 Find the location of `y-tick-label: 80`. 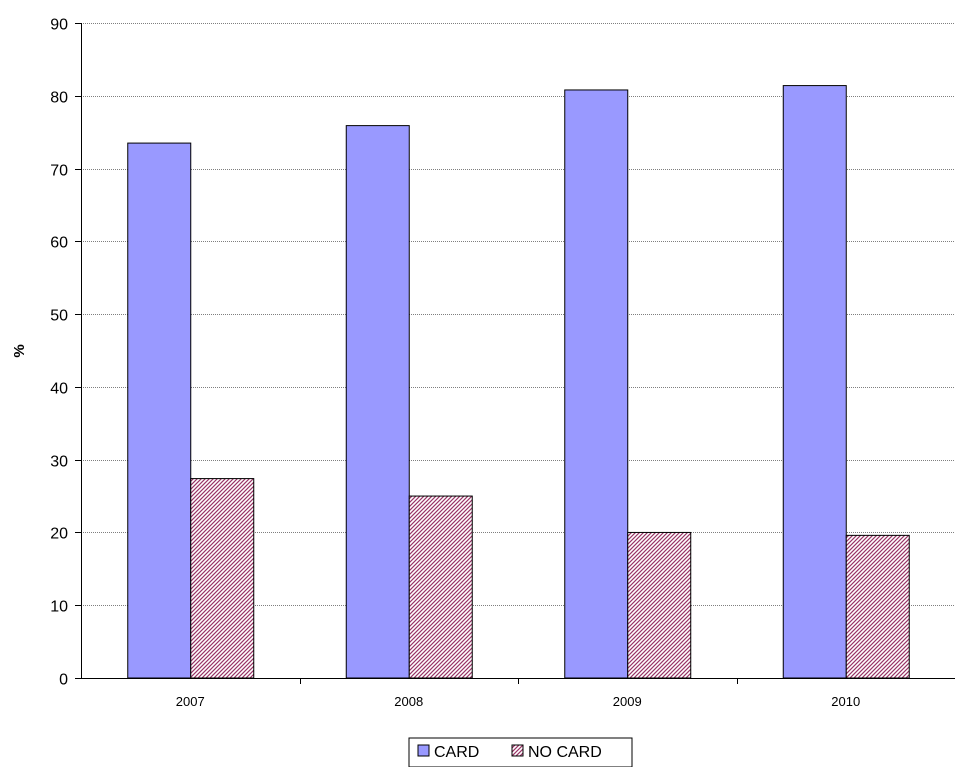

y-tick-label: 80 is located at coordinates (59, 98).